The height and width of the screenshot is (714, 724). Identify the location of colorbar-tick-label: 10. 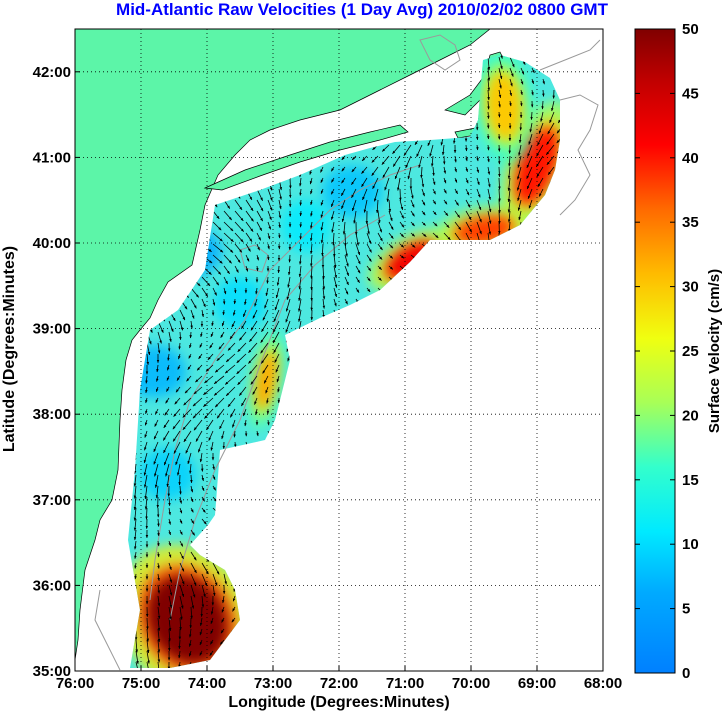
(690, 544).